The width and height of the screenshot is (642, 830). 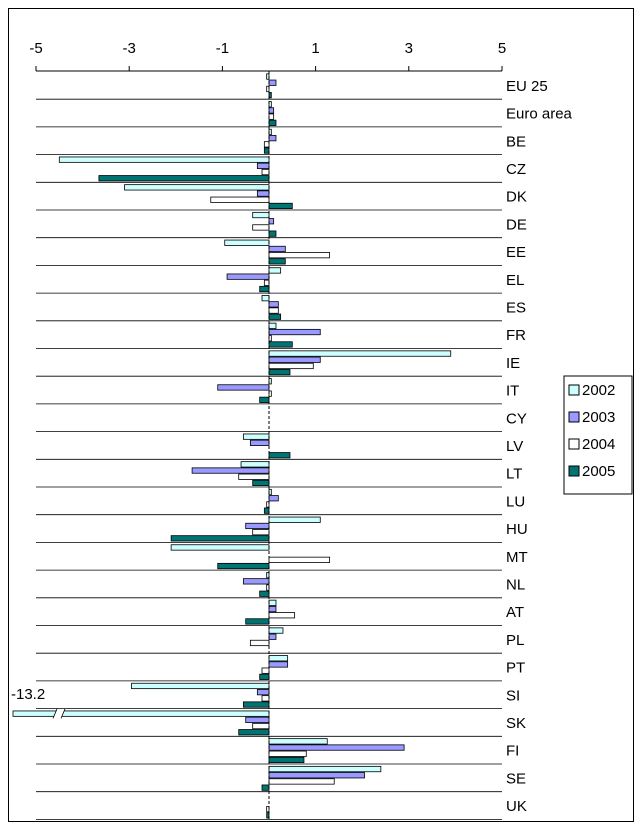 What do you see at coordinates (277, 261) in the screenshot?
I see `bar-ee-2005` at bounding box center [277, 261].